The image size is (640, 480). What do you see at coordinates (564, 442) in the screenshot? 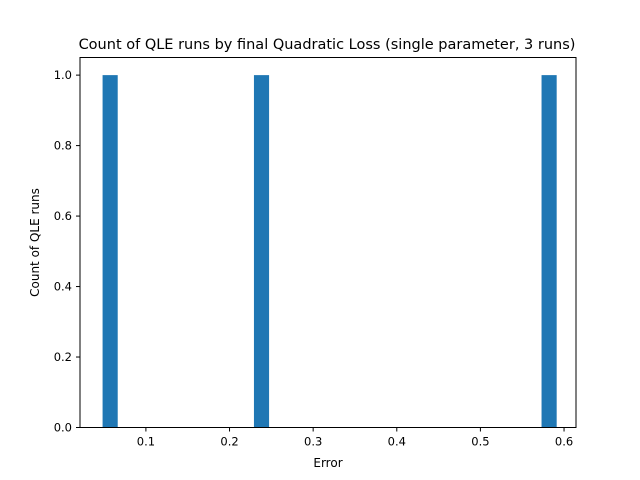
I see `x-tick-label: 0.6` at bounding box center [564, 442].